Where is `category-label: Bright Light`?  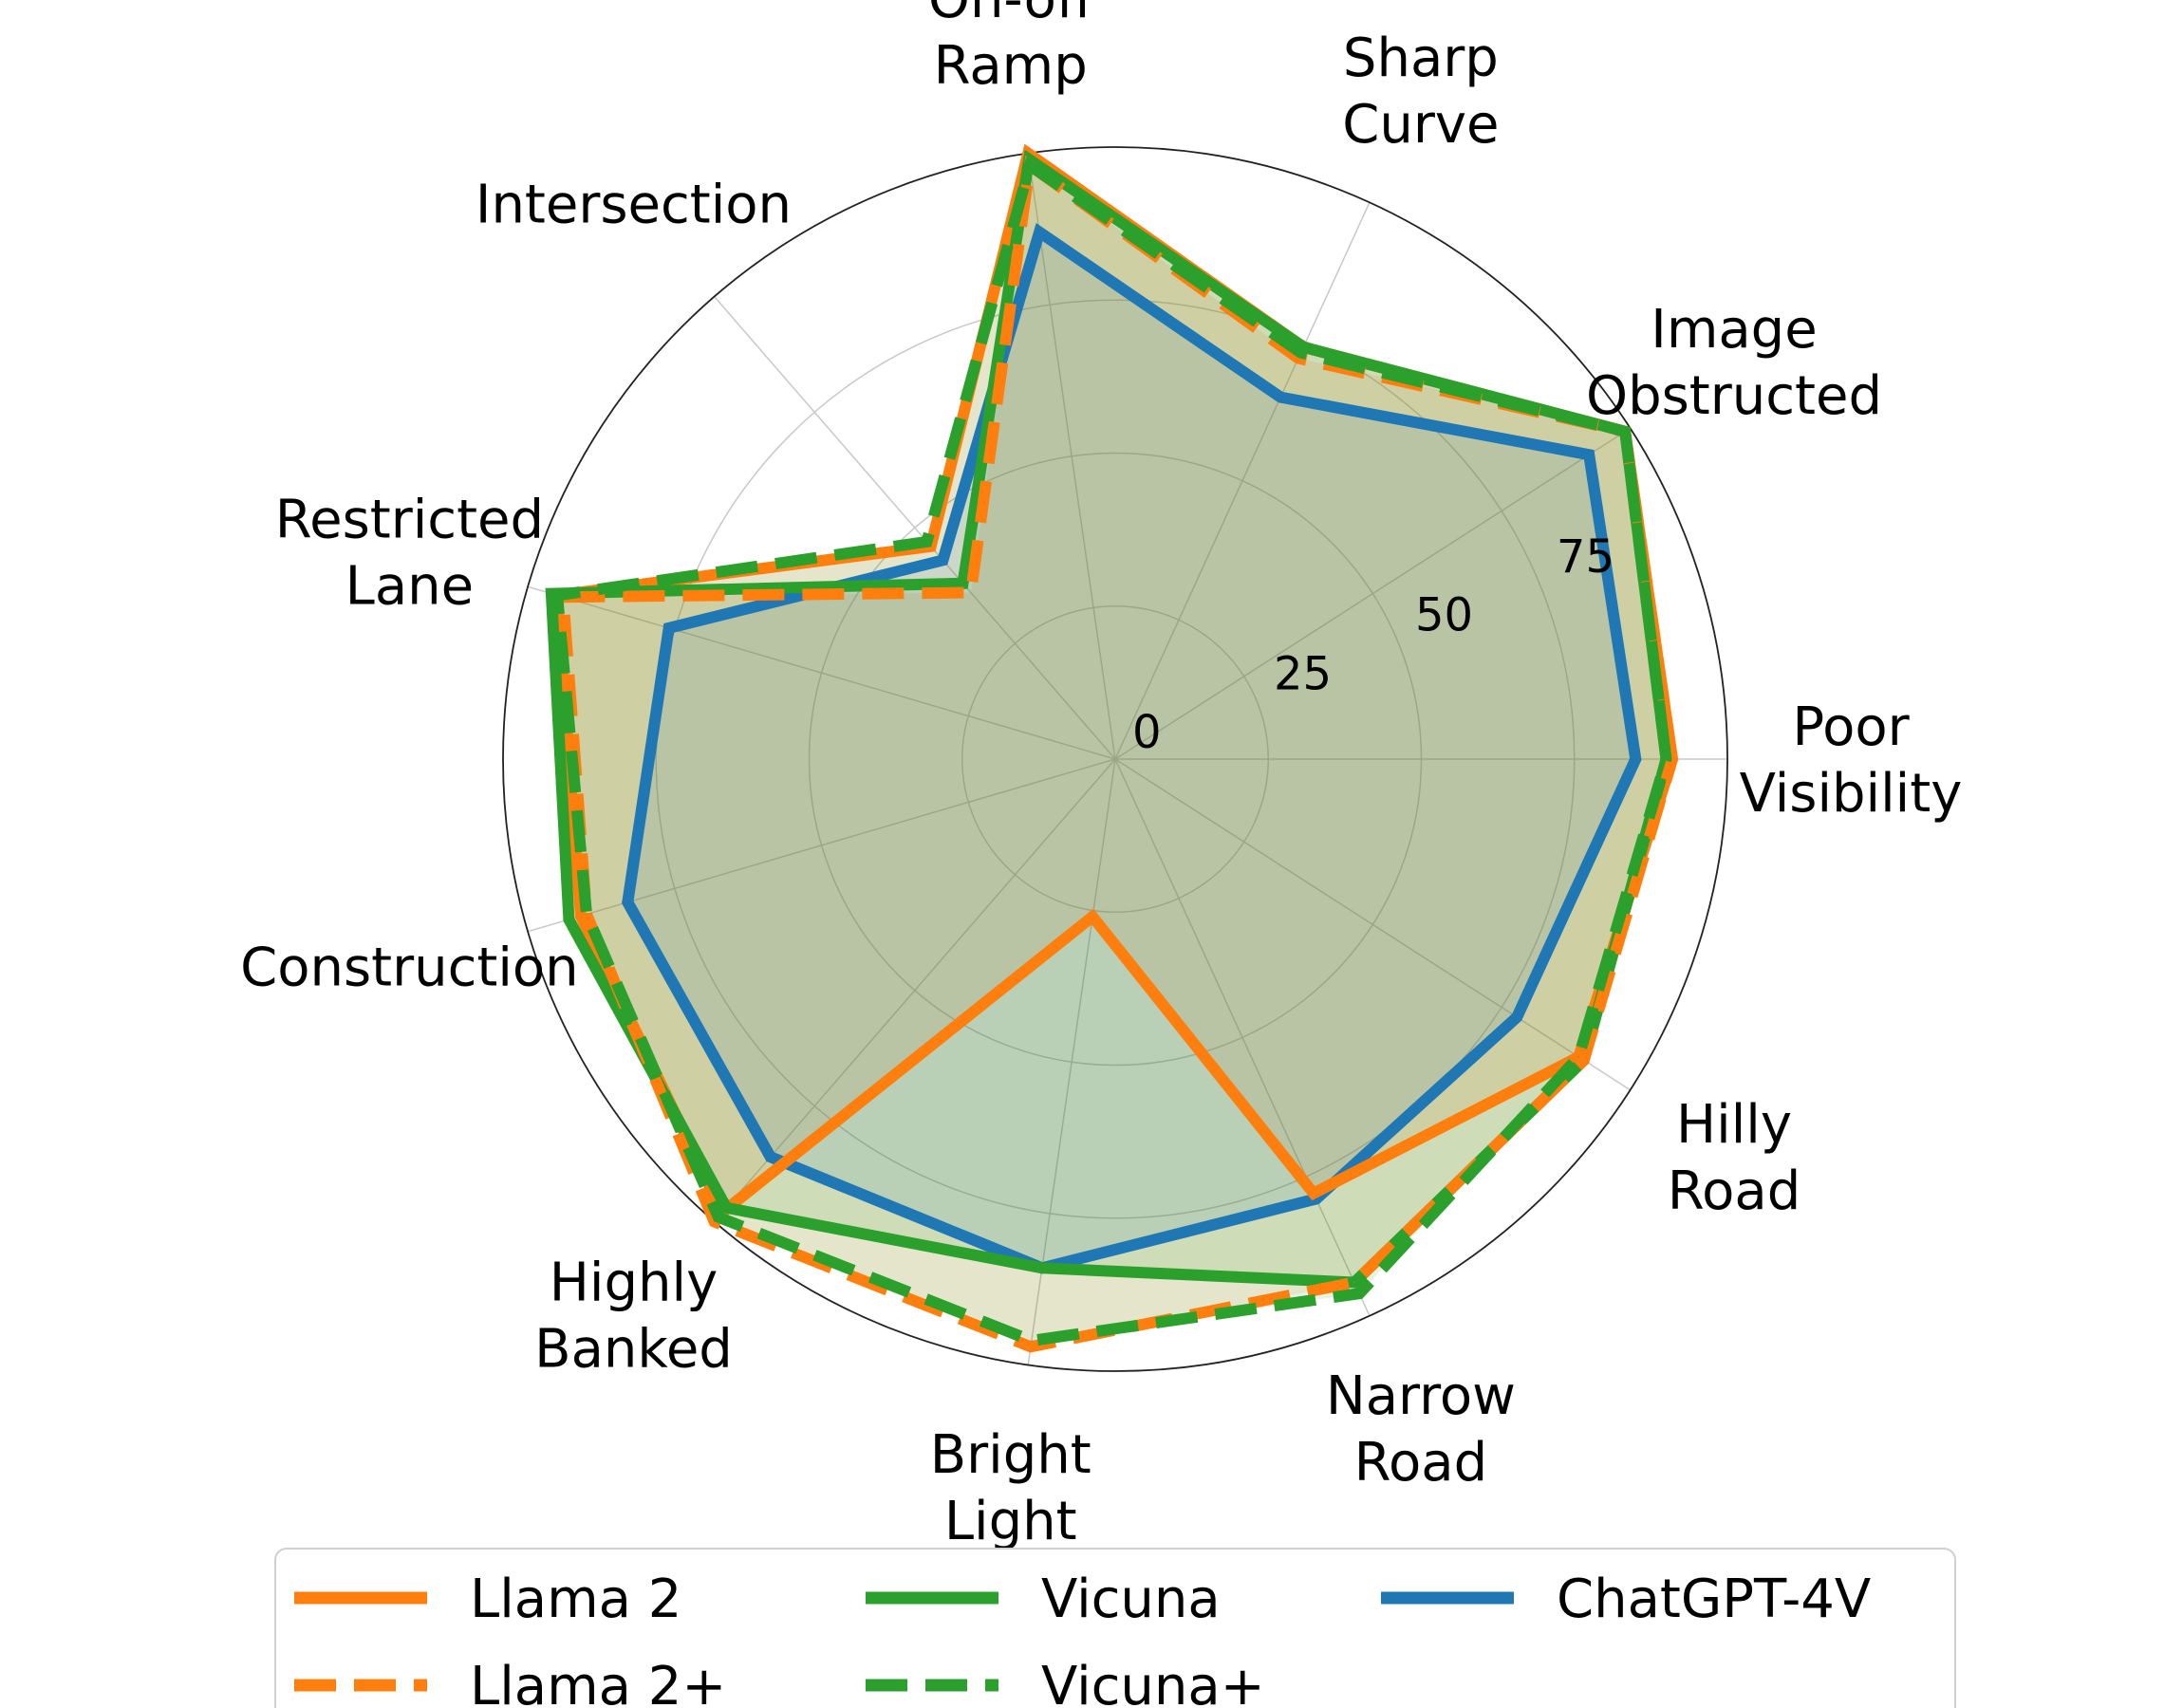
category-label: Bright Light is located at coordinates (1011, 1488).